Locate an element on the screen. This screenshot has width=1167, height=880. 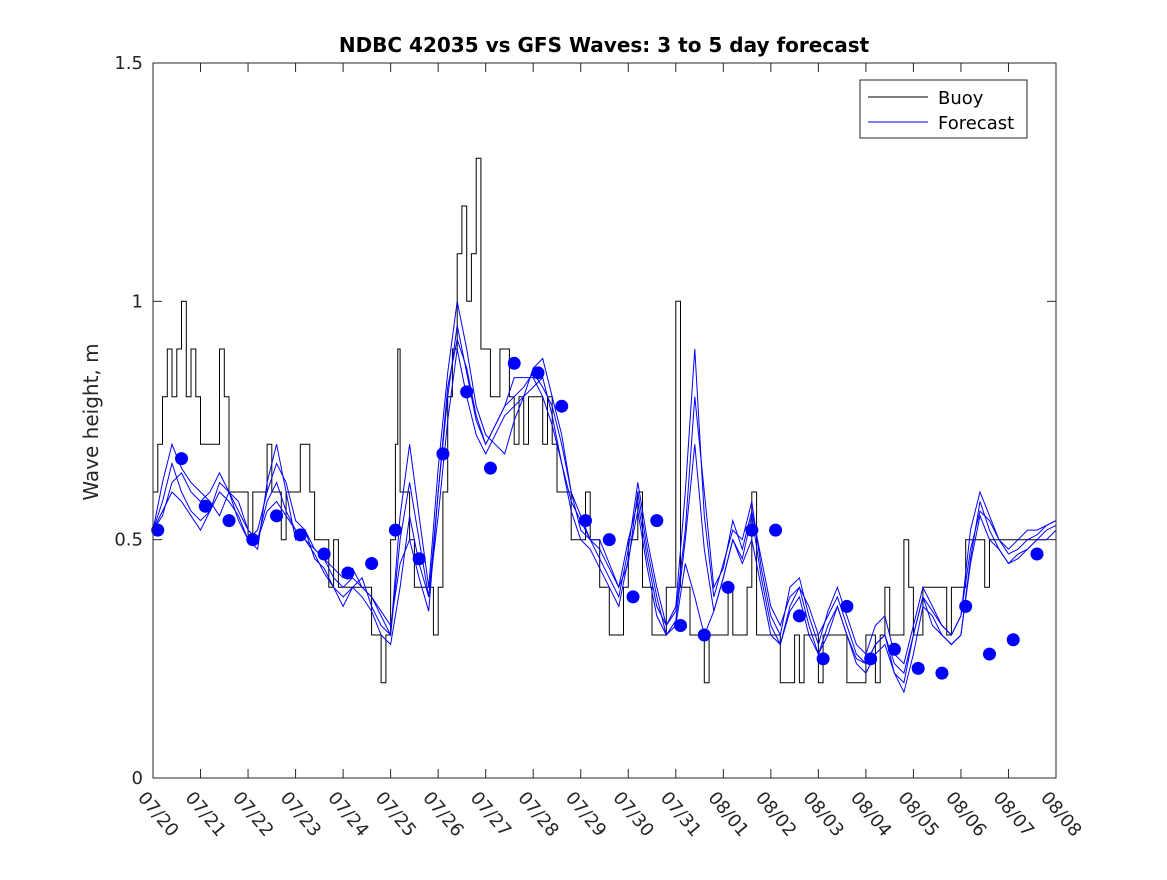
y-tick-label: 1 is located at coordinates (137, 301).